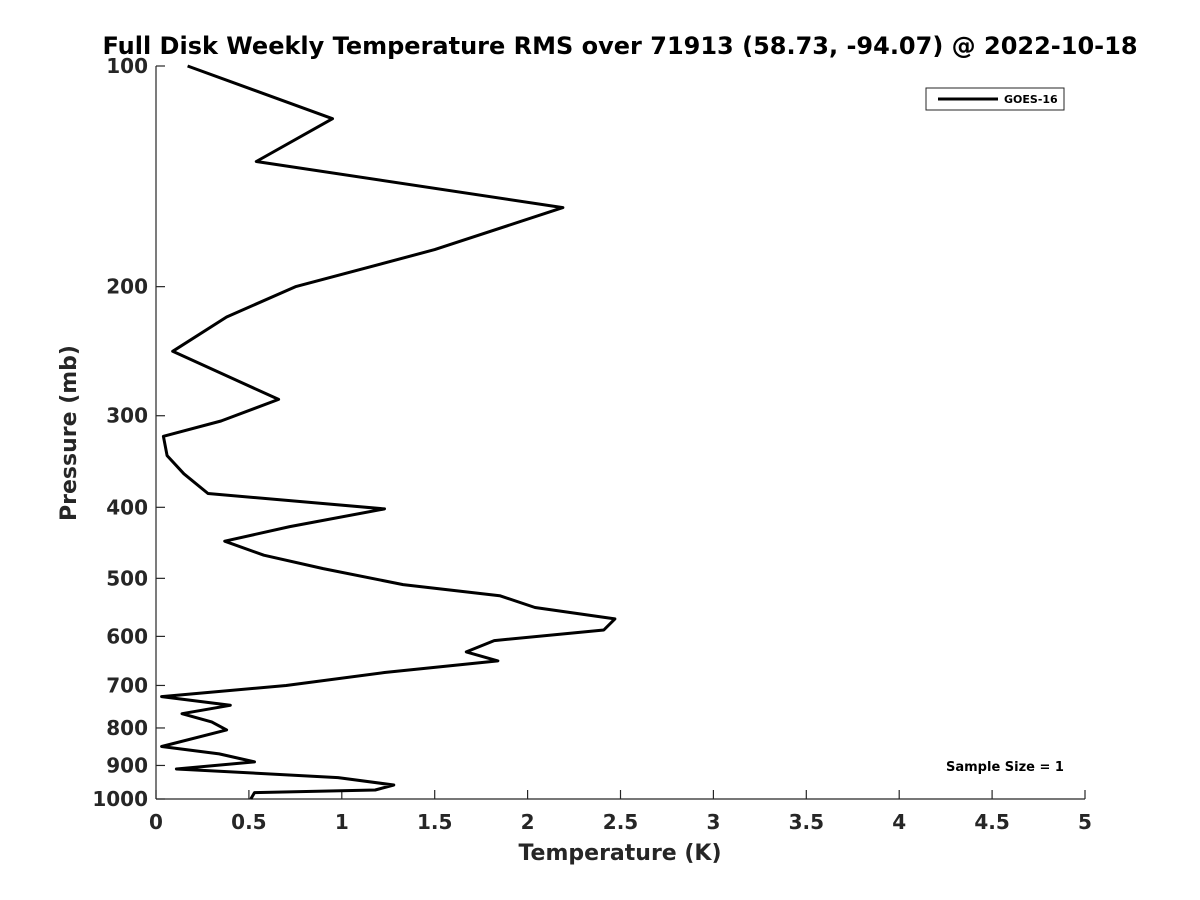 The image size is (1200, 900). I want to click on x-tick-label: 2, so click(528, 822).